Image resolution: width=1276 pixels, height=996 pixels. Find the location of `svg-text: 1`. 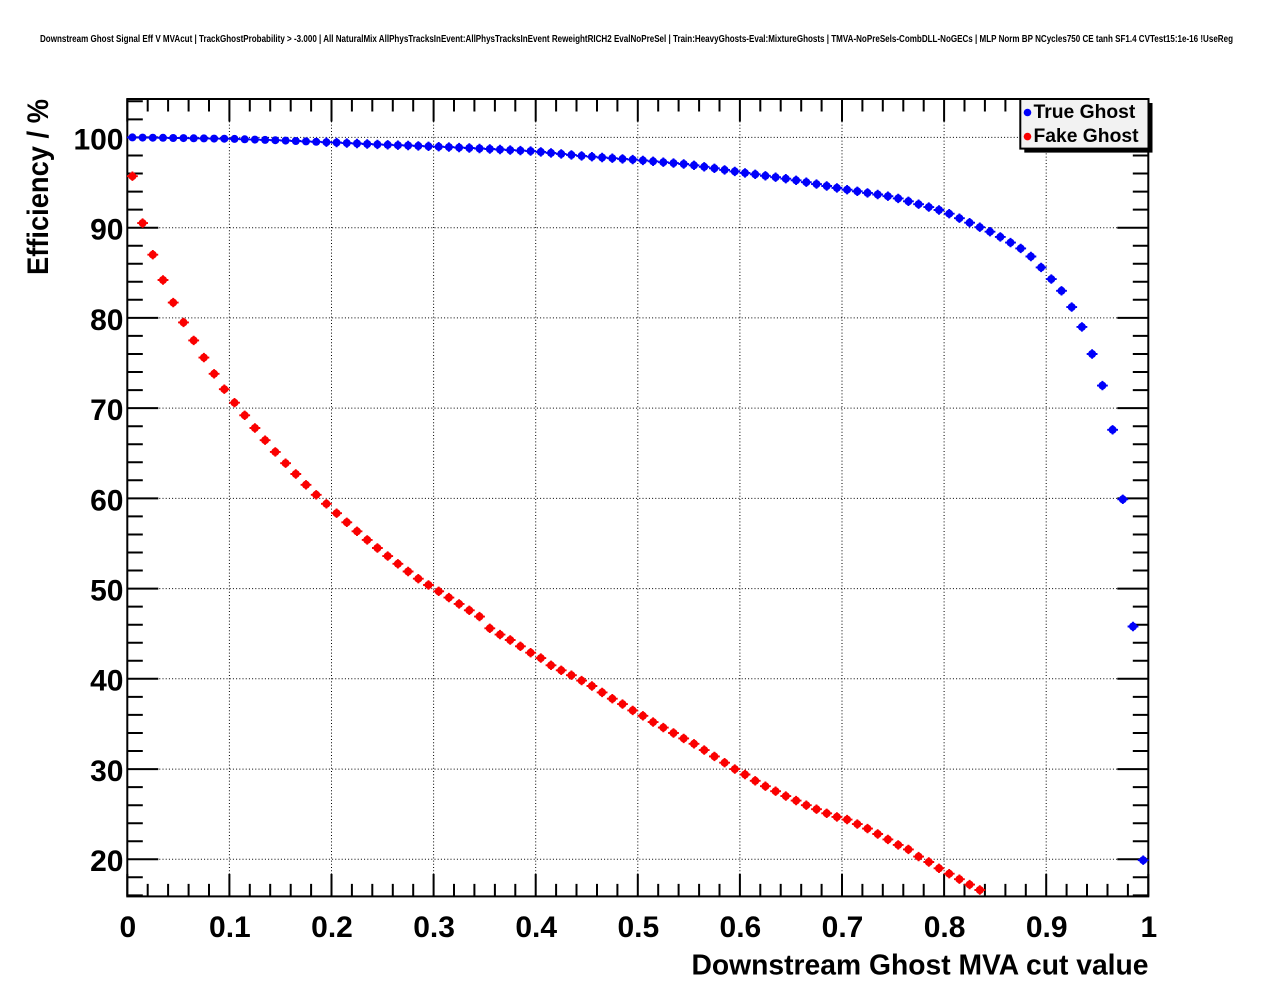

svg-text: 1 is located at coordinates (1148, 927).